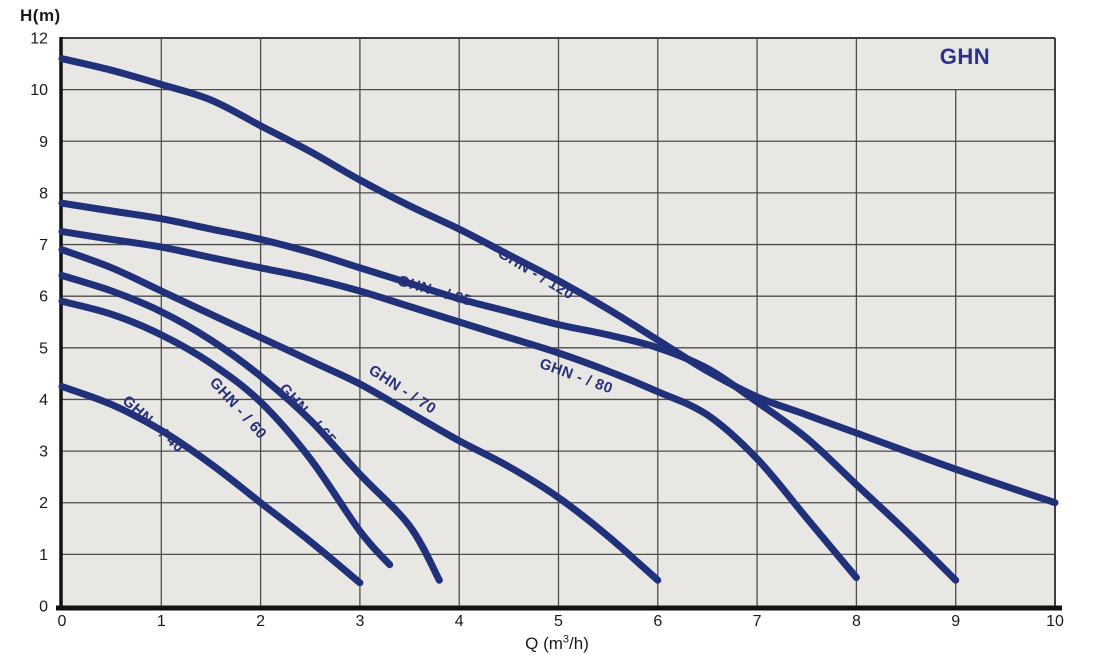  I want to click on y-tick-label: 2, so click(43, 503).